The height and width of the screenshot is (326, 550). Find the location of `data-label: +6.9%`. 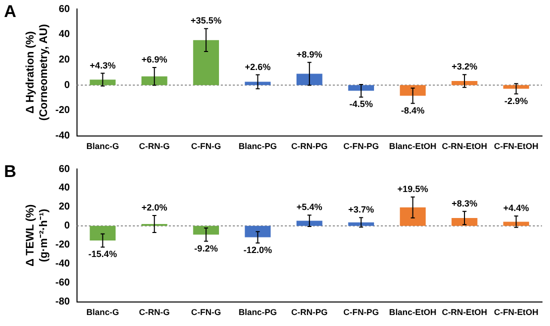

data-label: +6.9% is located at coordinates (154, 59).